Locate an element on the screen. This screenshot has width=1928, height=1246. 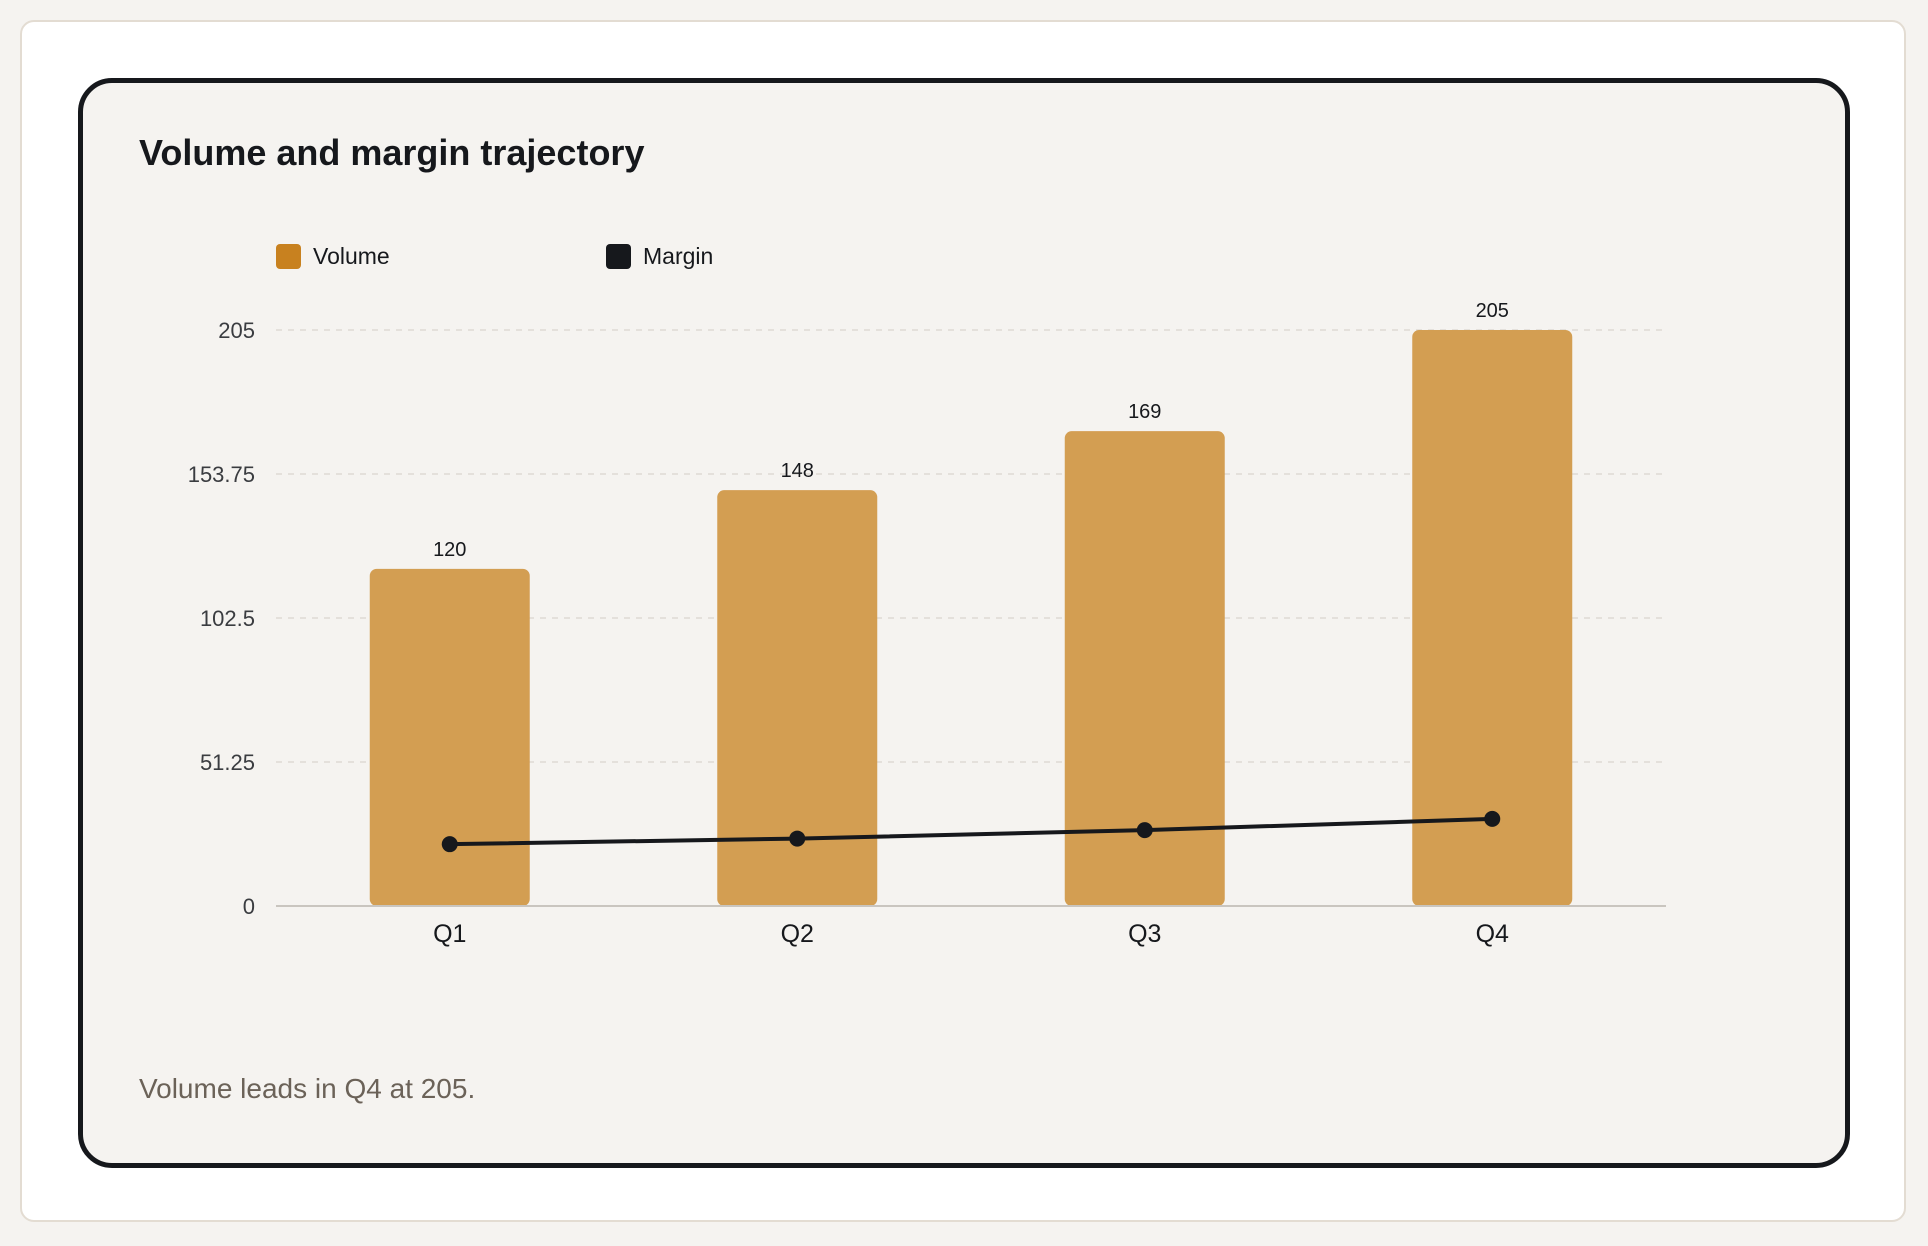
bar-value-label: 205 is located at coordinates (1492, 311).